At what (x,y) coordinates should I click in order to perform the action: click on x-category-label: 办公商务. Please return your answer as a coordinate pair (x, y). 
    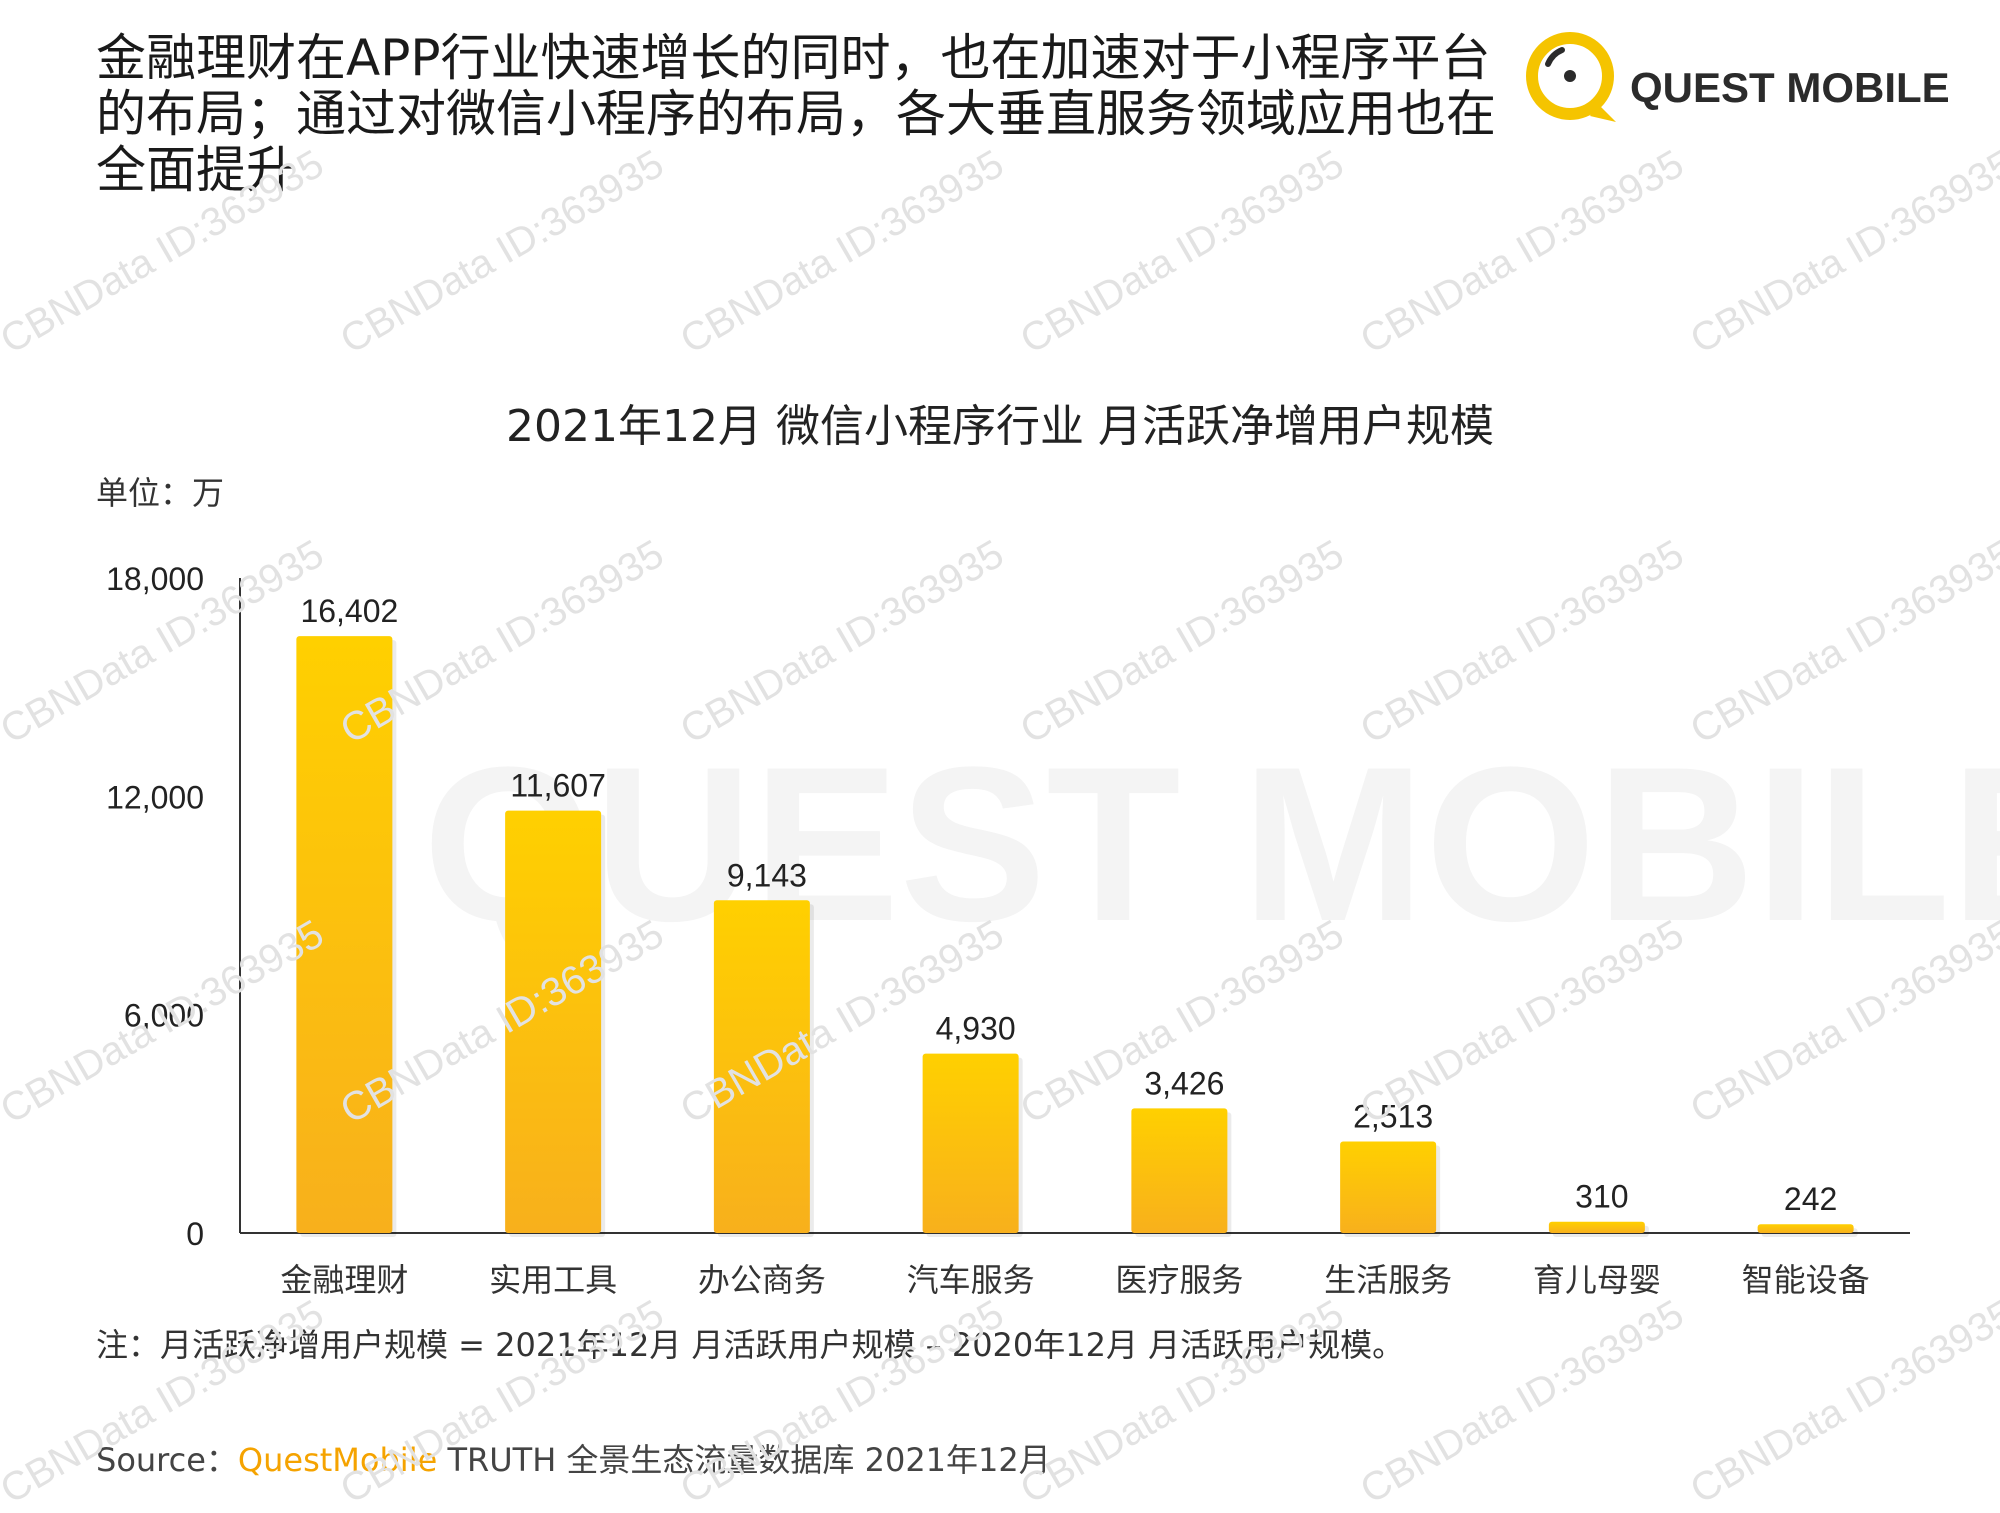
    Looking at the image, I should click on (762, 1280).